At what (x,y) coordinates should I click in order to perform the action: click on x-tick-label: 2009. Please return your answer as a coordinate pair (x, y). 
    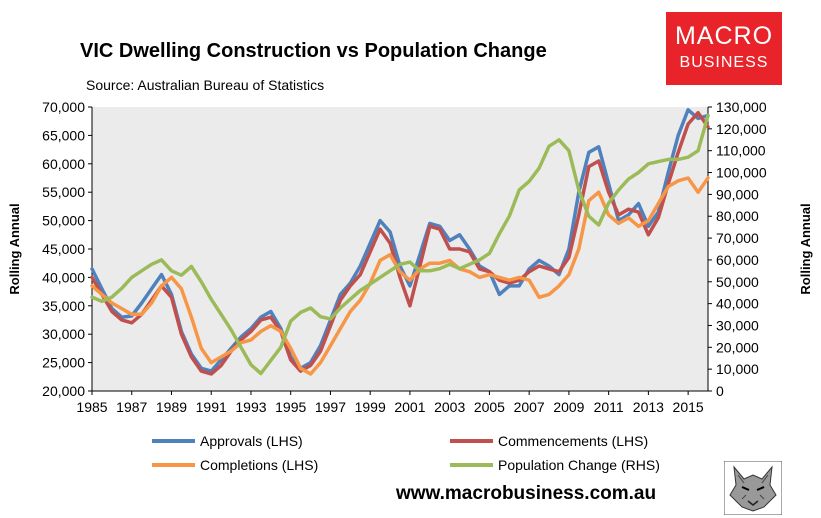
    Looking at the image, I should click on (568, 407).